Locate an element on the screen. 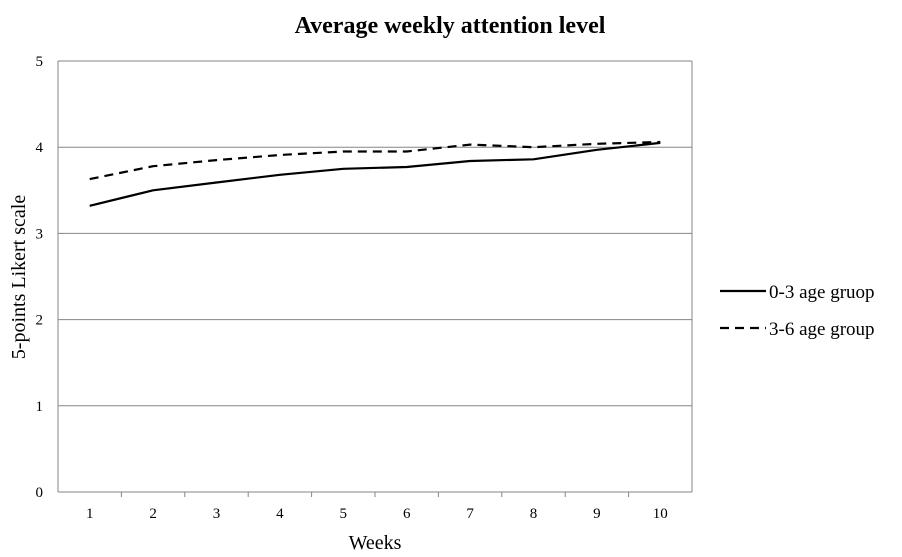 This screenshot has width=902, height=557. x-tick-label: 1 is located at coordinates (90, 514).